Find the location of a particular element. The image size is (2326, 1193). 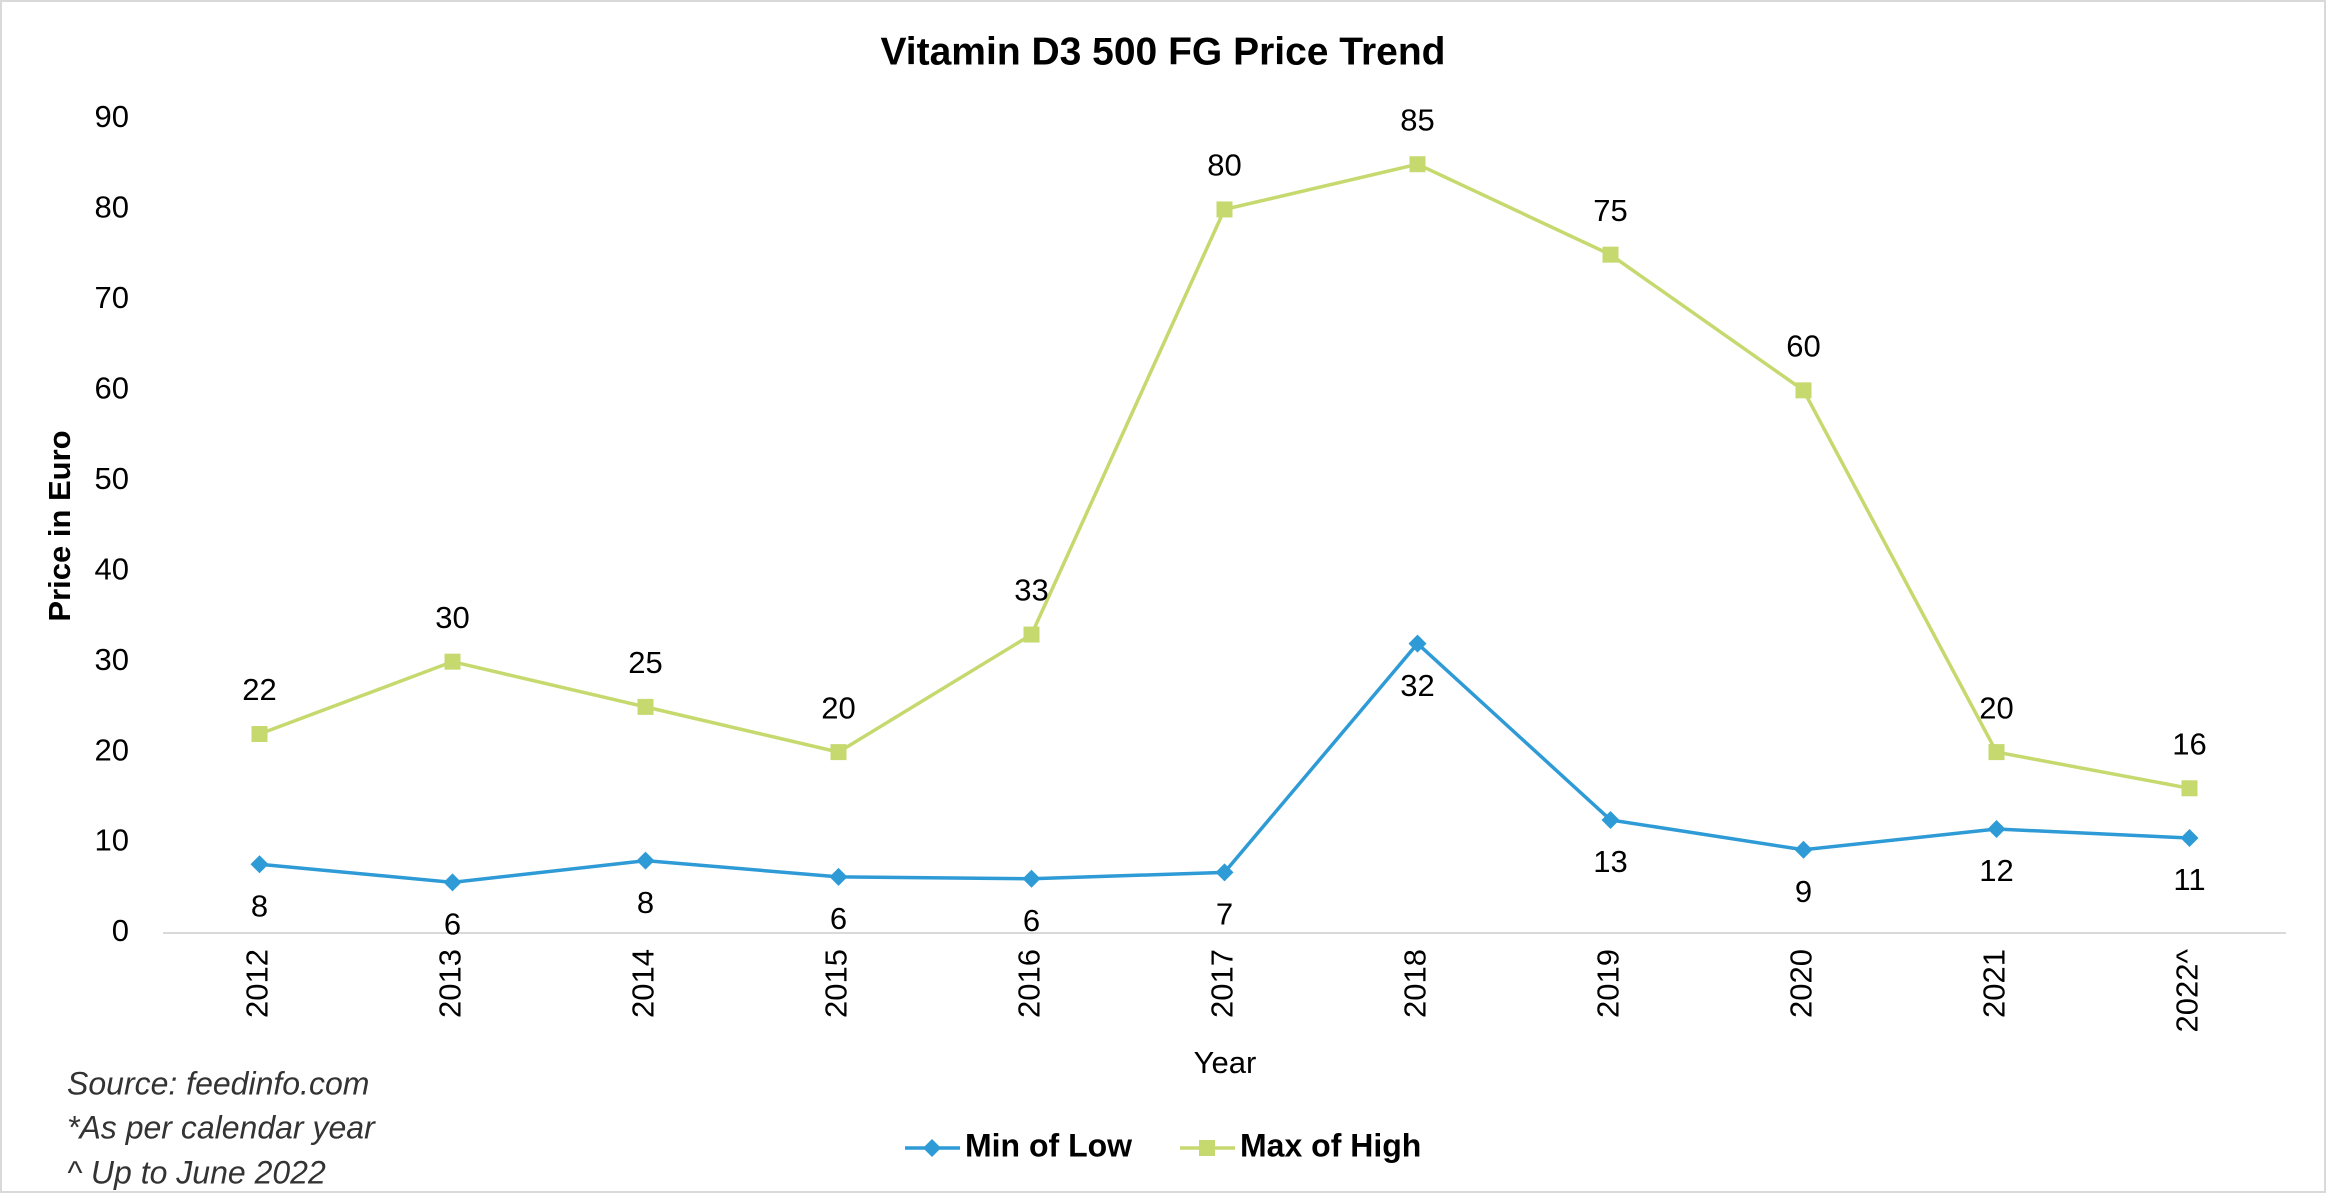

data-label: 85 is located at coordinates (1417, 119).